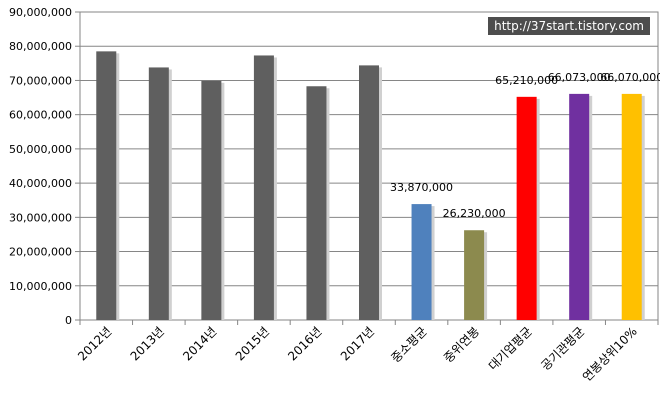 The image size is (660, 413). I want to click on x-tick-label: 2014년, so click(199, 343).